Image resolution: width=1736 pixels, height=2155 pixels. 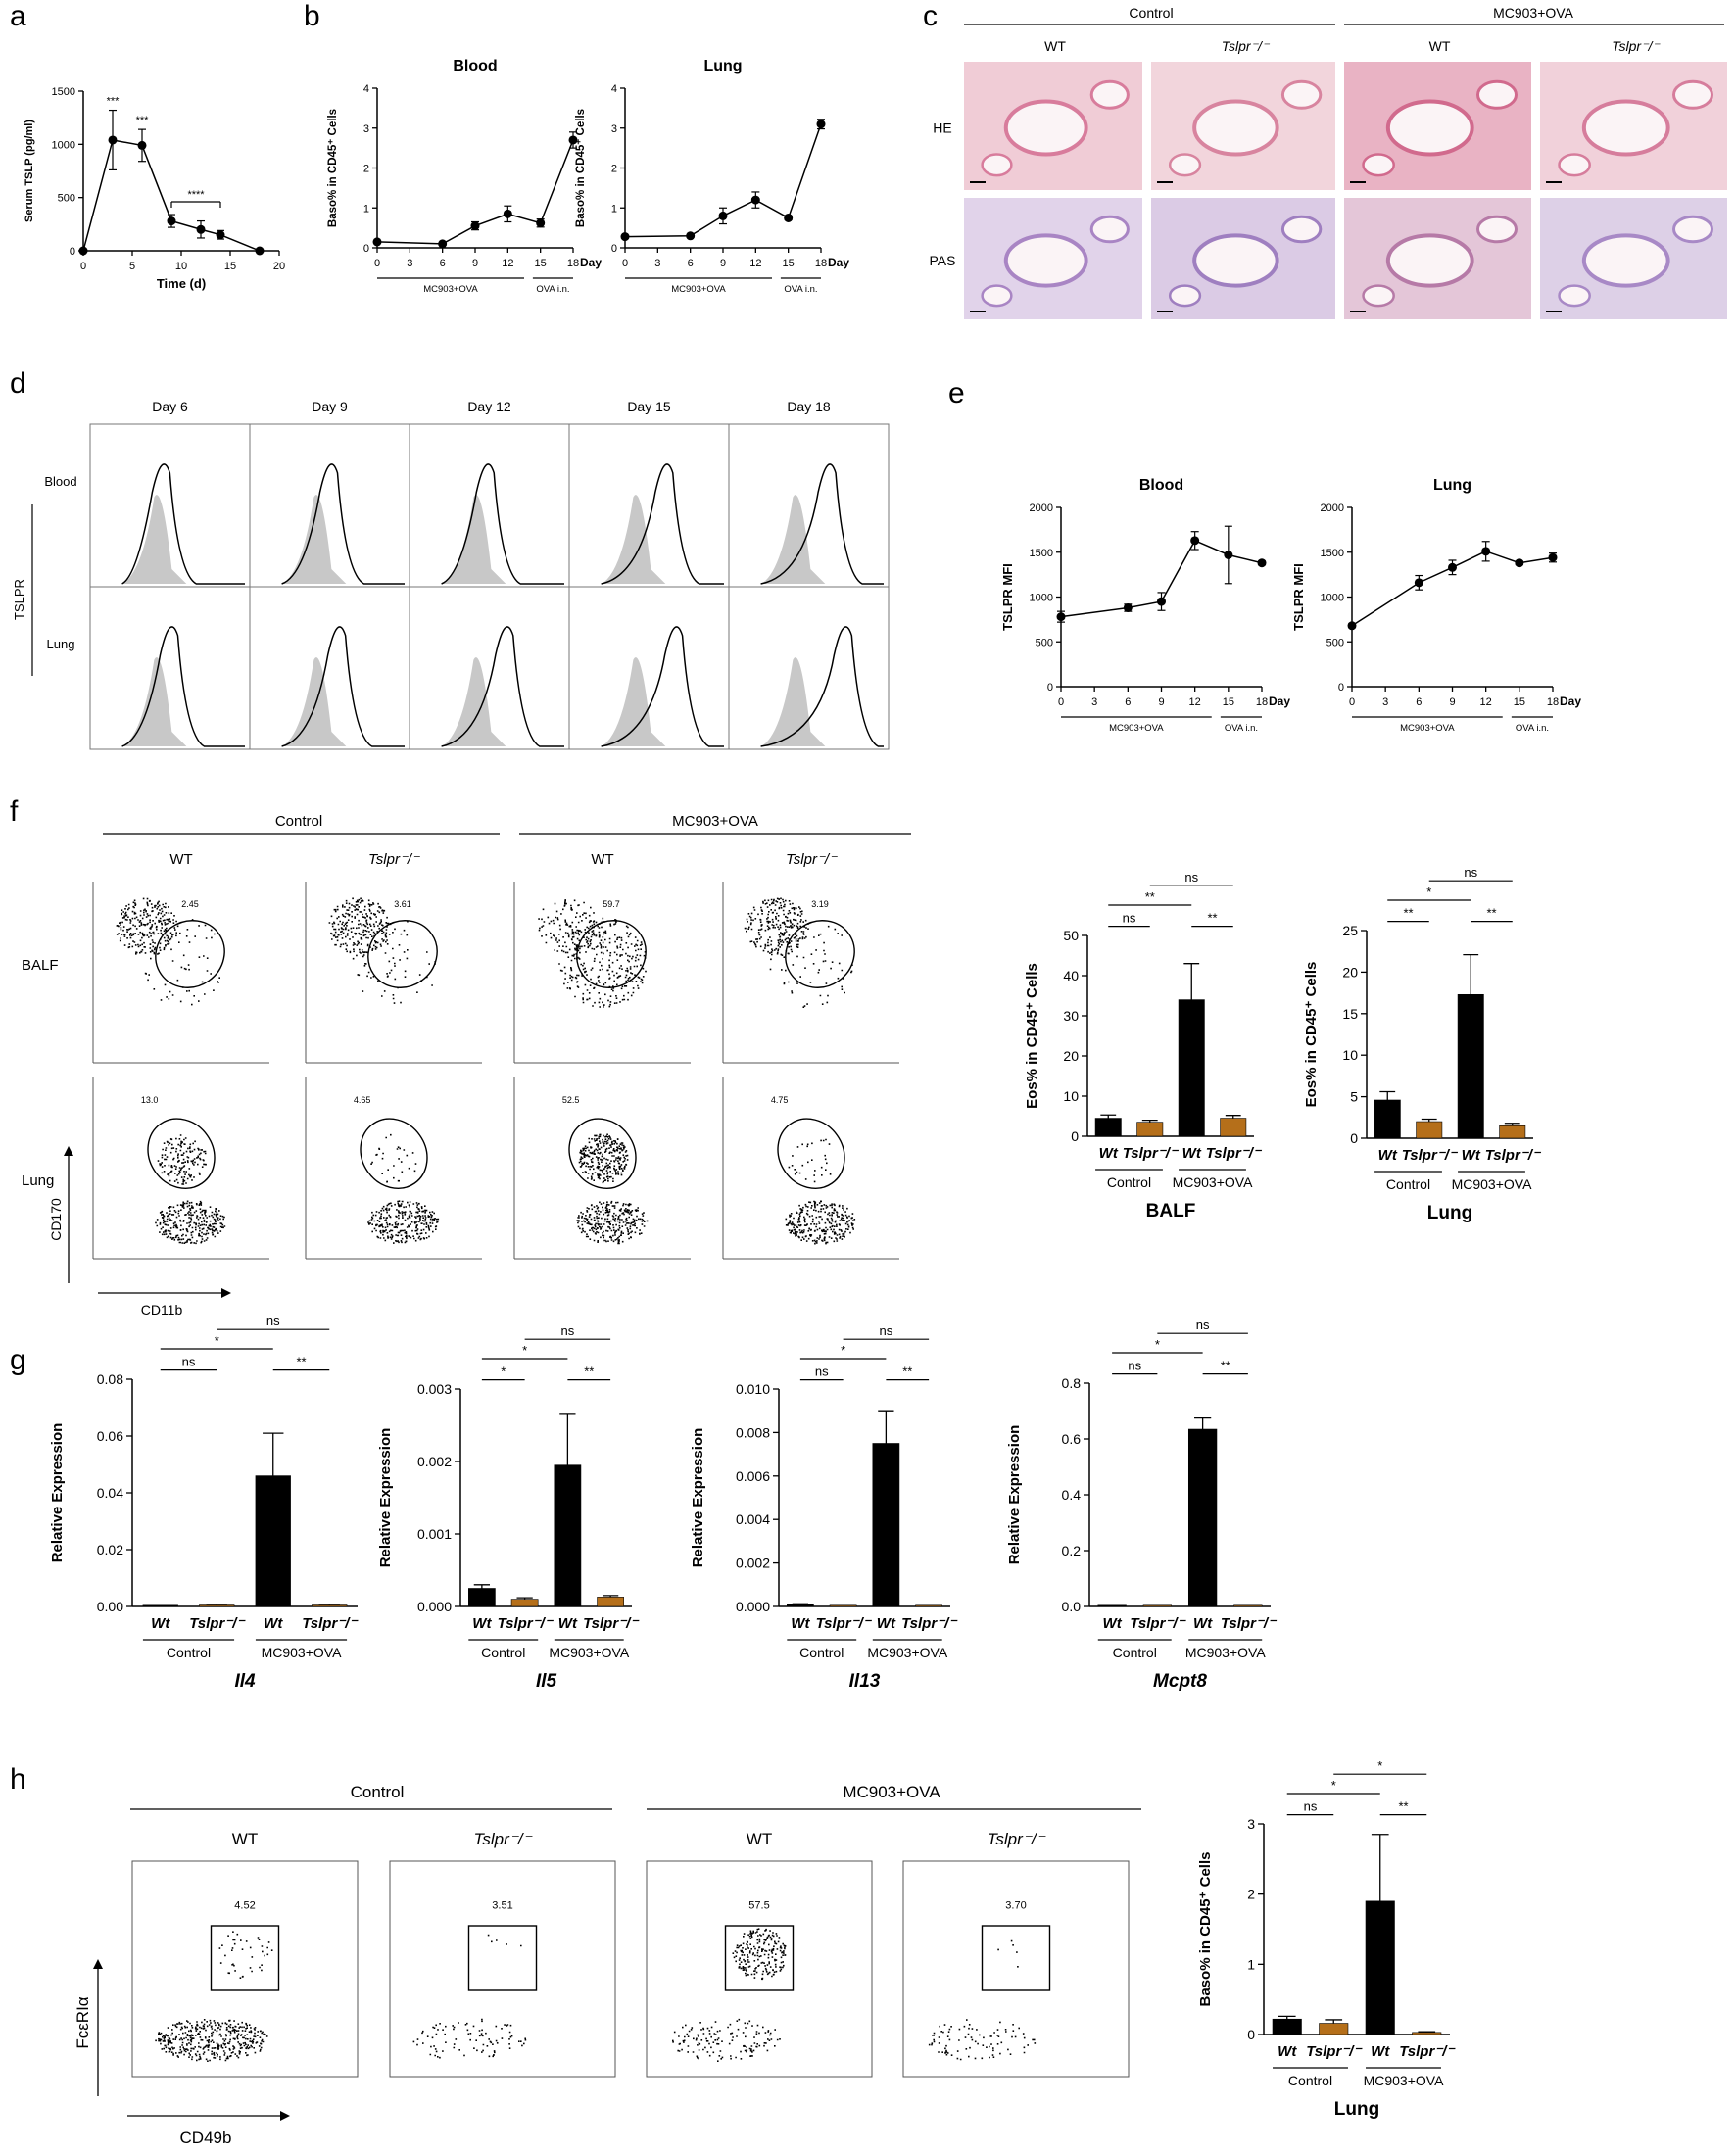 I want to click on y-axis-label: CD170, so click(x=56, y=1219).